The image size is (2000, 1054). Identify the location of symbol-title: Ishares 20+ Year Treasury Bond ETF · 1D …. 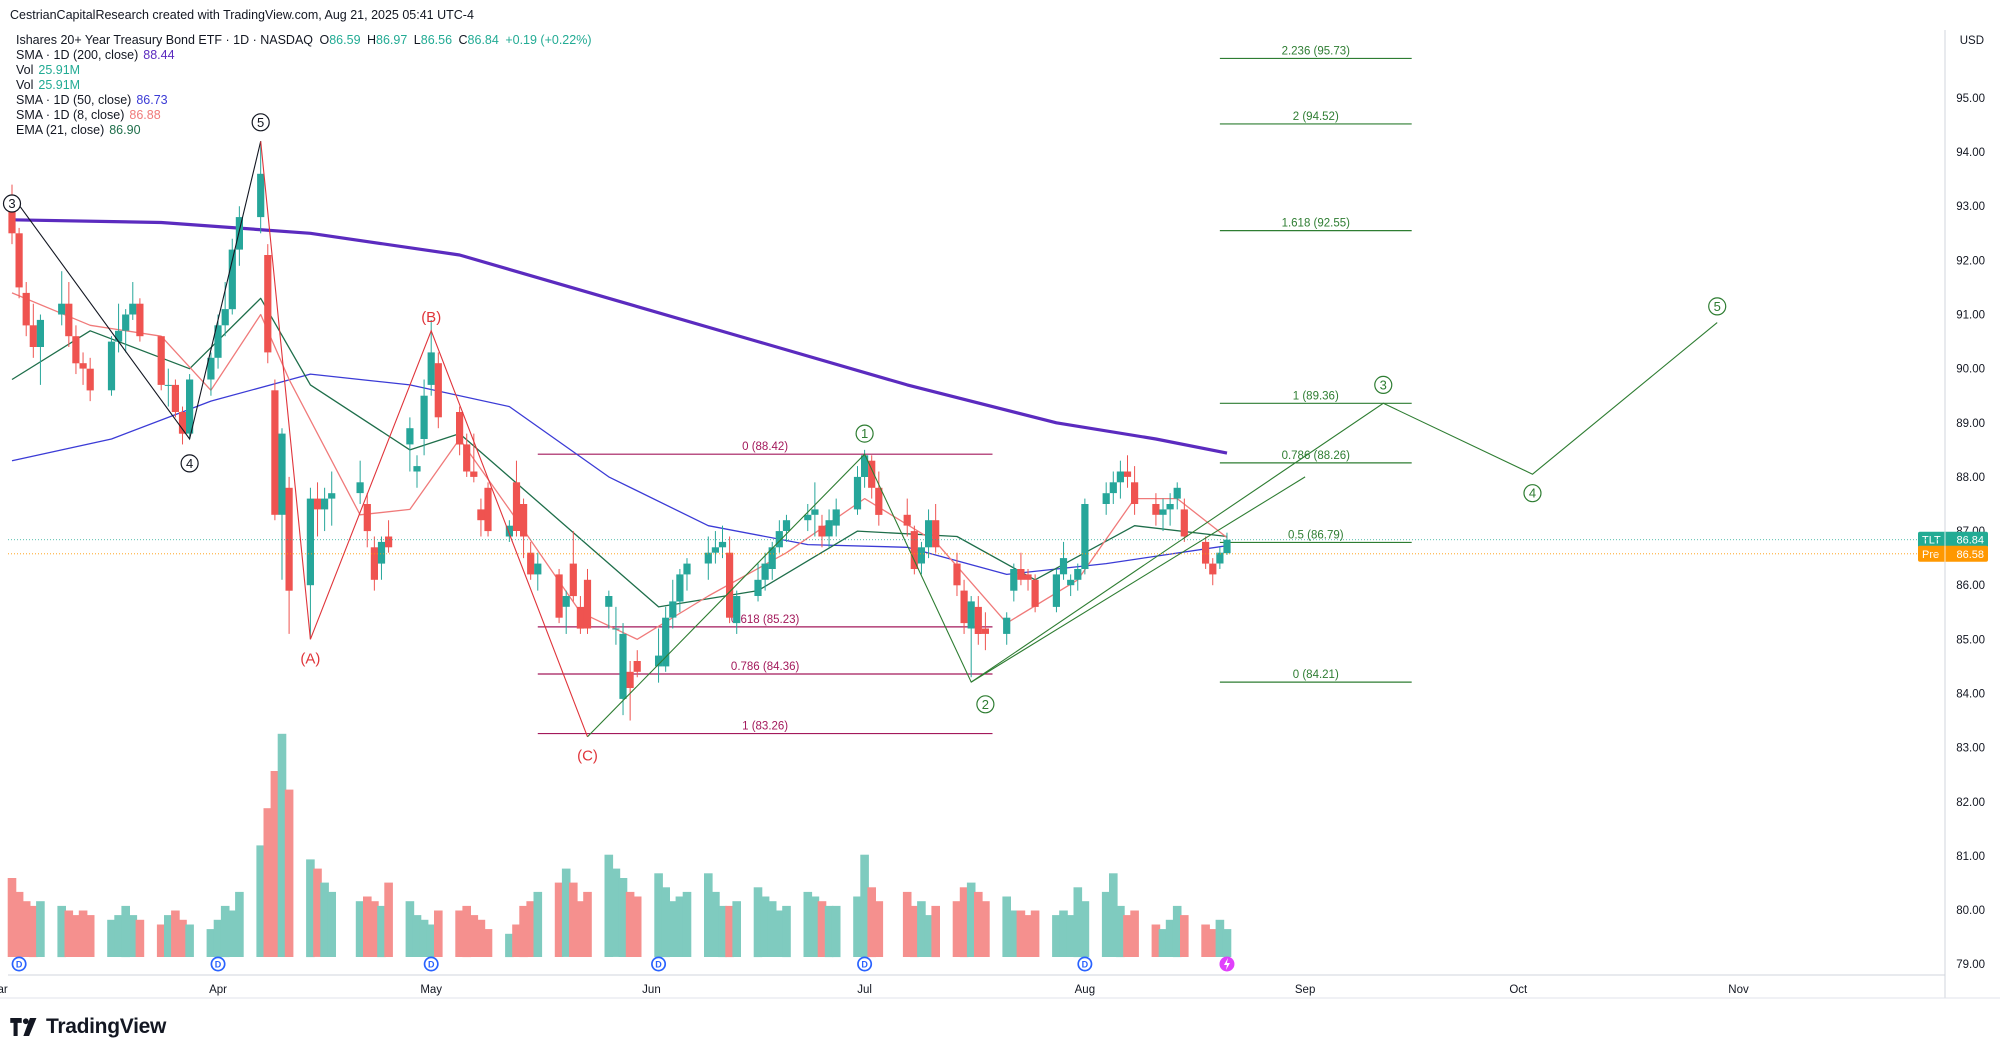
(165, 40).